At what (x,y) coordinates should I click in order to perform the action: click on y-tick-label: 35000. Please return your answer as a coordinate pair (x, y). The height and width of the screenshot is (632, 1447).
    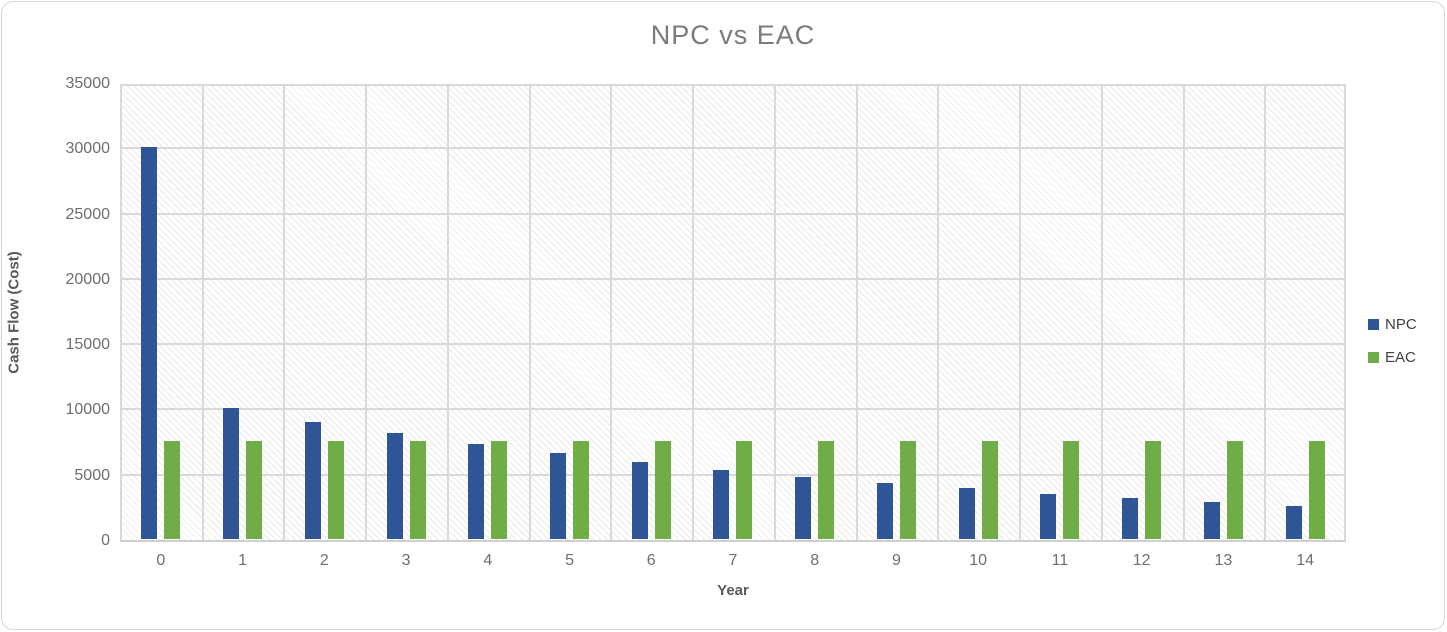
    Looking at the image, I should click on (88, 83).